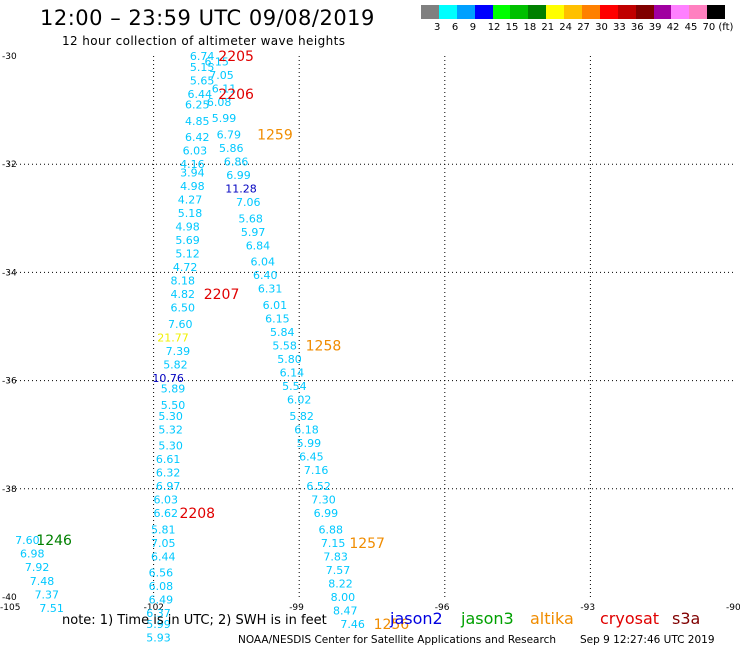 This screenshot has height=650, width=740. Describe the element at coordinates (530, 27) in the screenshot. I see `color-scale-value: 18` at that location.